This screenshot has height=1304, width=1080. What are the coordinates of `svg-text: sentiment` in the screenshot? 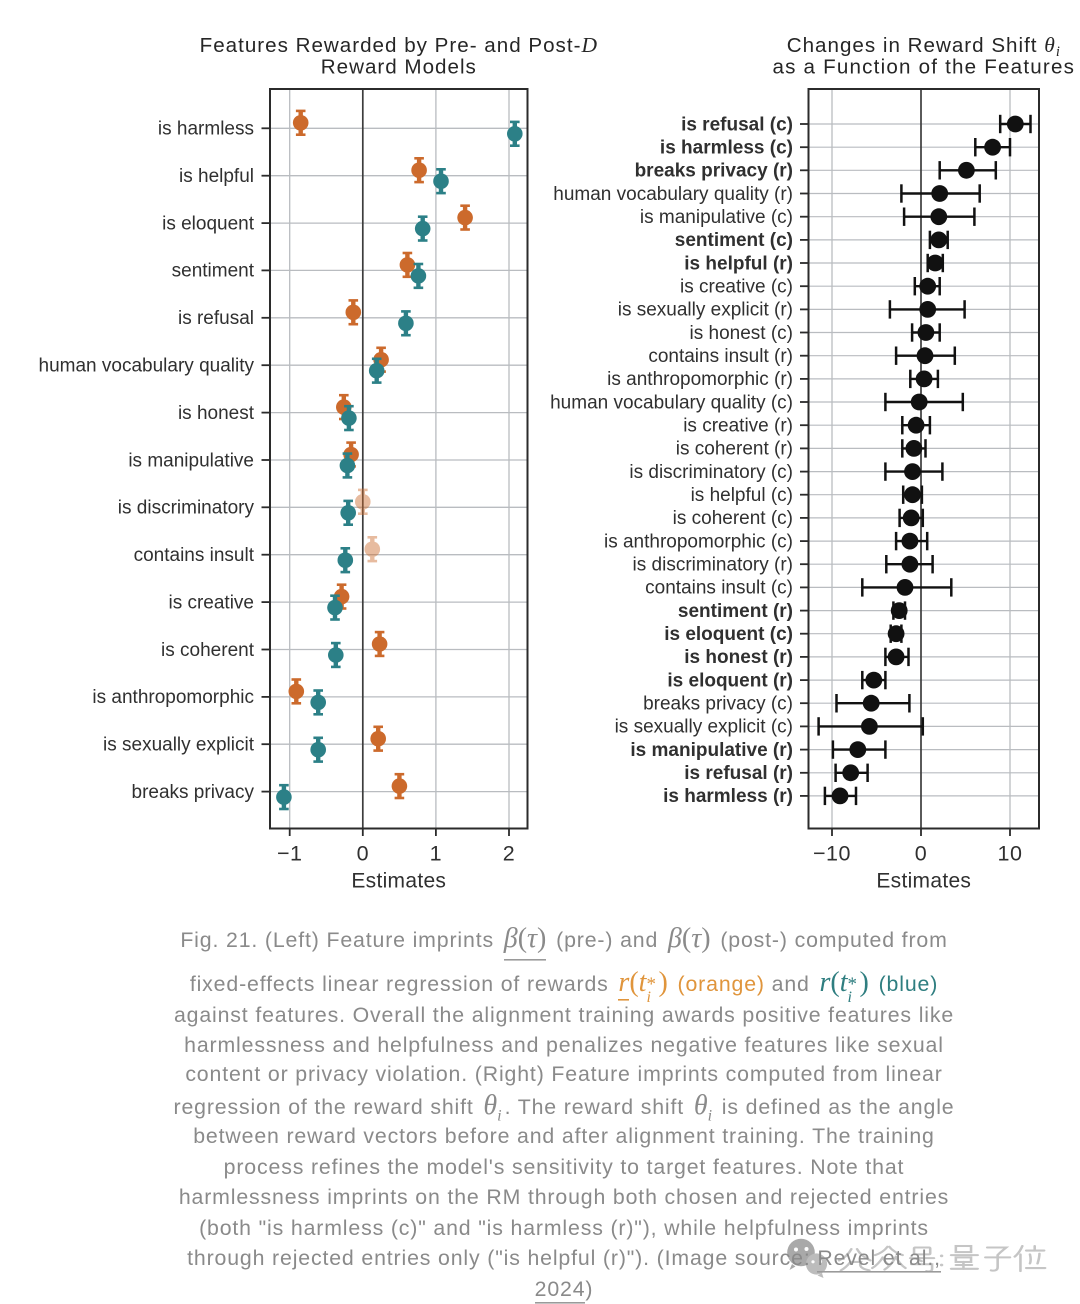 It's located at (213, 271).